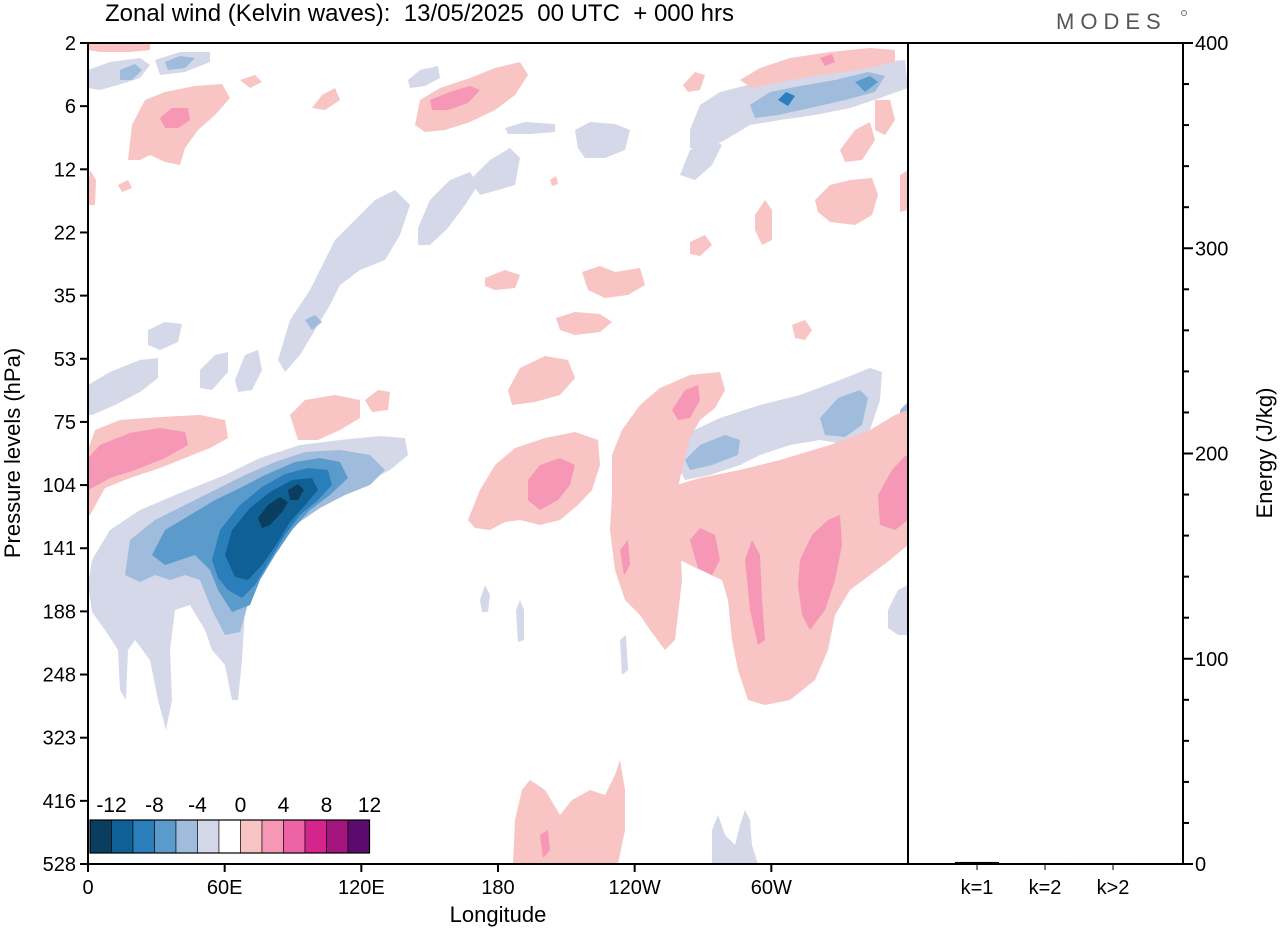 This screenshot has height=930, width=1280. Describe the element at coordinates (70, 107) in the screenshot. I see `y-tick-label: 6` at that location.